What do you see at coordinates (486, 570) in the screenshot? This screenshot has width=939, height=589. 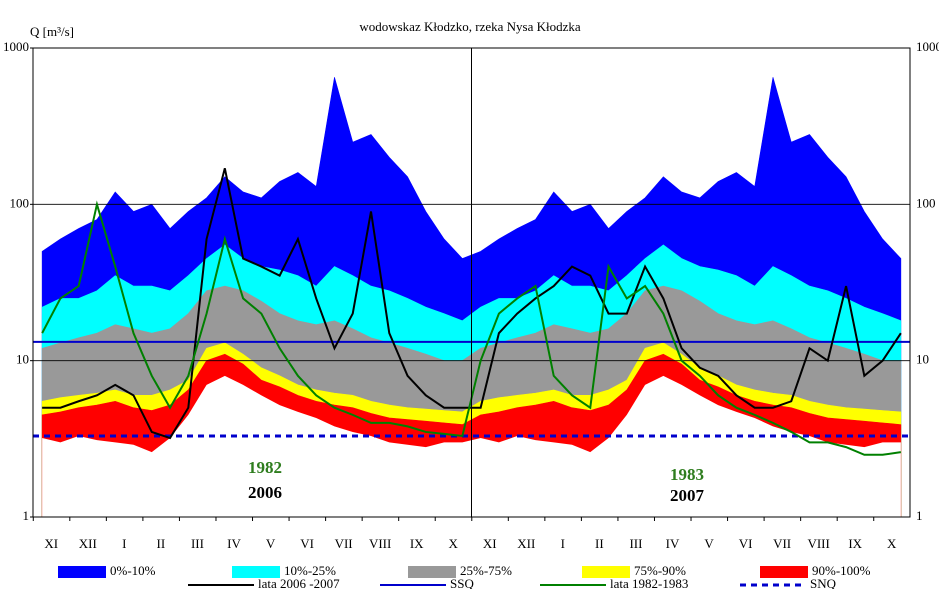 I see `legend-label: 25%-75%` at bounding box center [486, 570].